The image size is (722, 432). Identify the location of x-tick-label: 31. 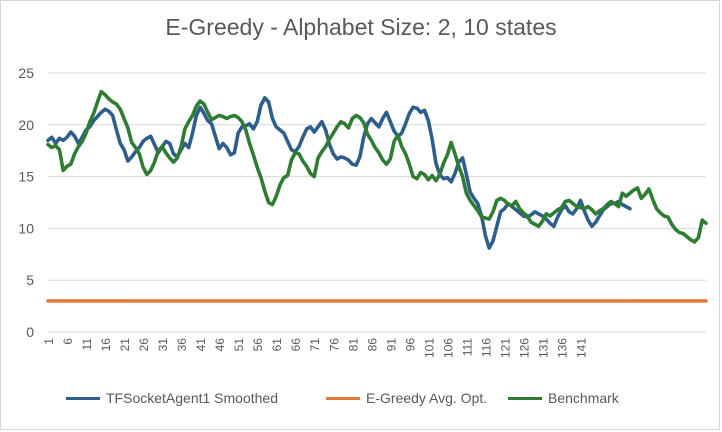
(163, 345).